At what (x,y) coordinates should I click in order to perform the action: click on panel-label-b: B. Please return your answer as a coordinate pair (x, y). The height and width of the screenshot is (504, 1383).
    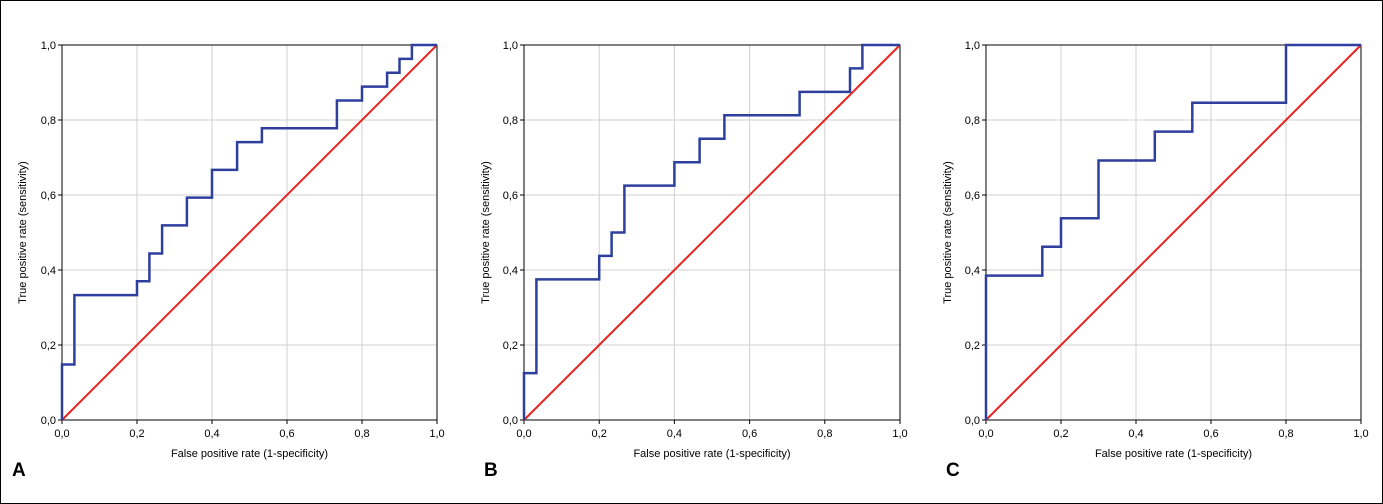
    Looking at the image, I should click on (491, 470).